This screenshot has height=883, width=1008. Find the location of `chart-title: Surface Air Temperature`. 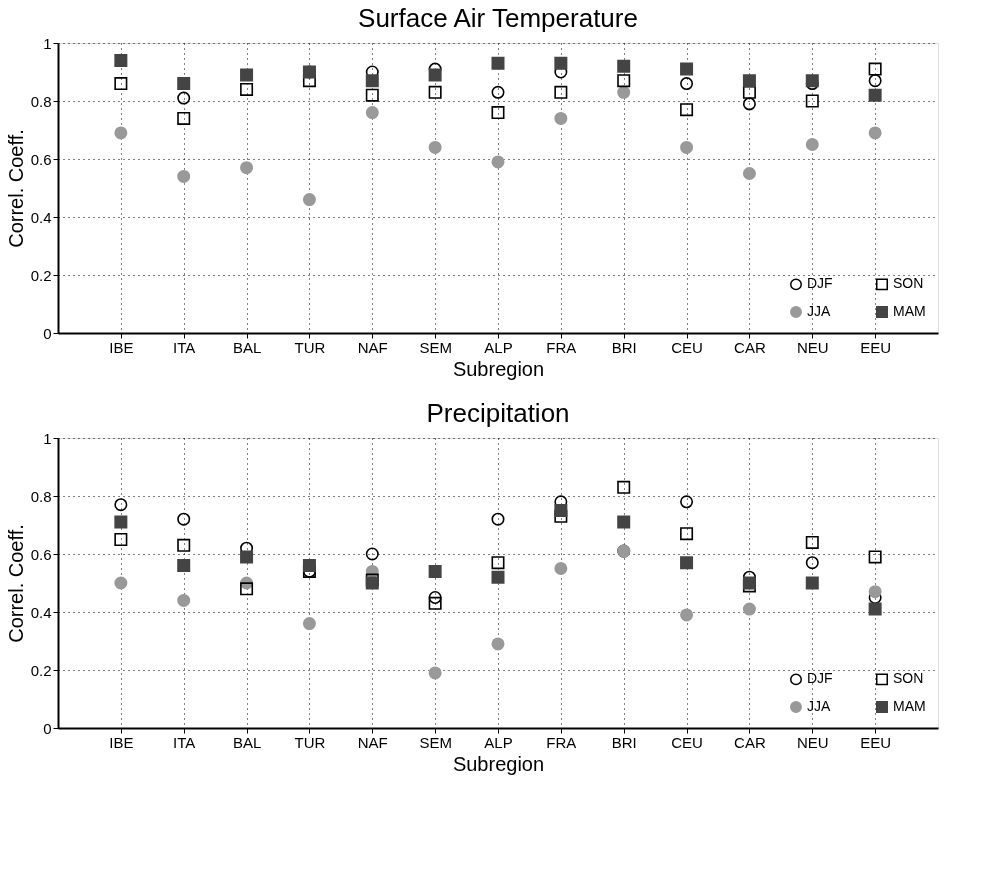

chart-title: Surface Air Temperature is located at coordinates (498, 18).